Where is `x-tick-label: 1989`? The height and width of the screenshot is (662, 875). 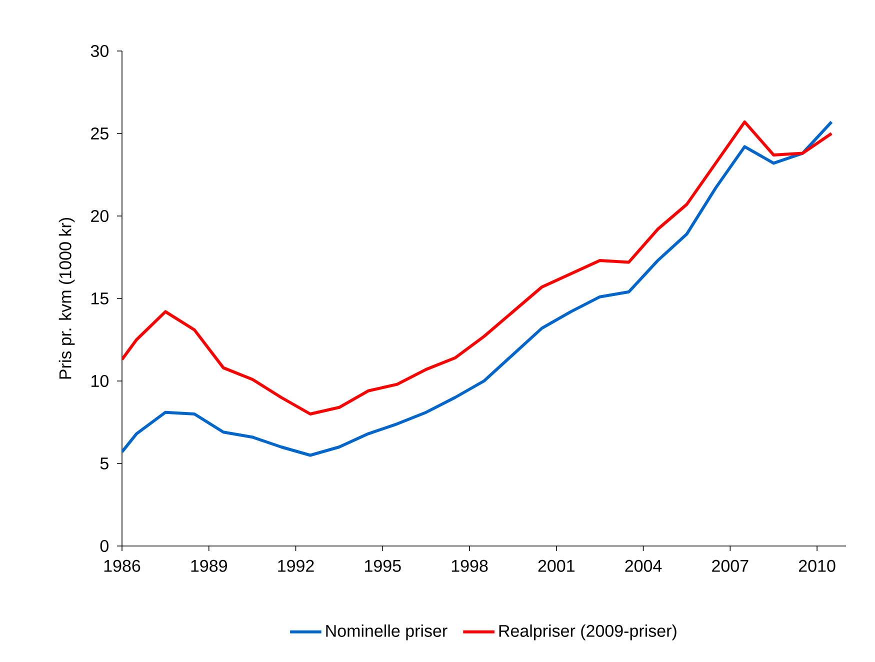
x-tick-label: 1989 is located at coordinates (209, 566).